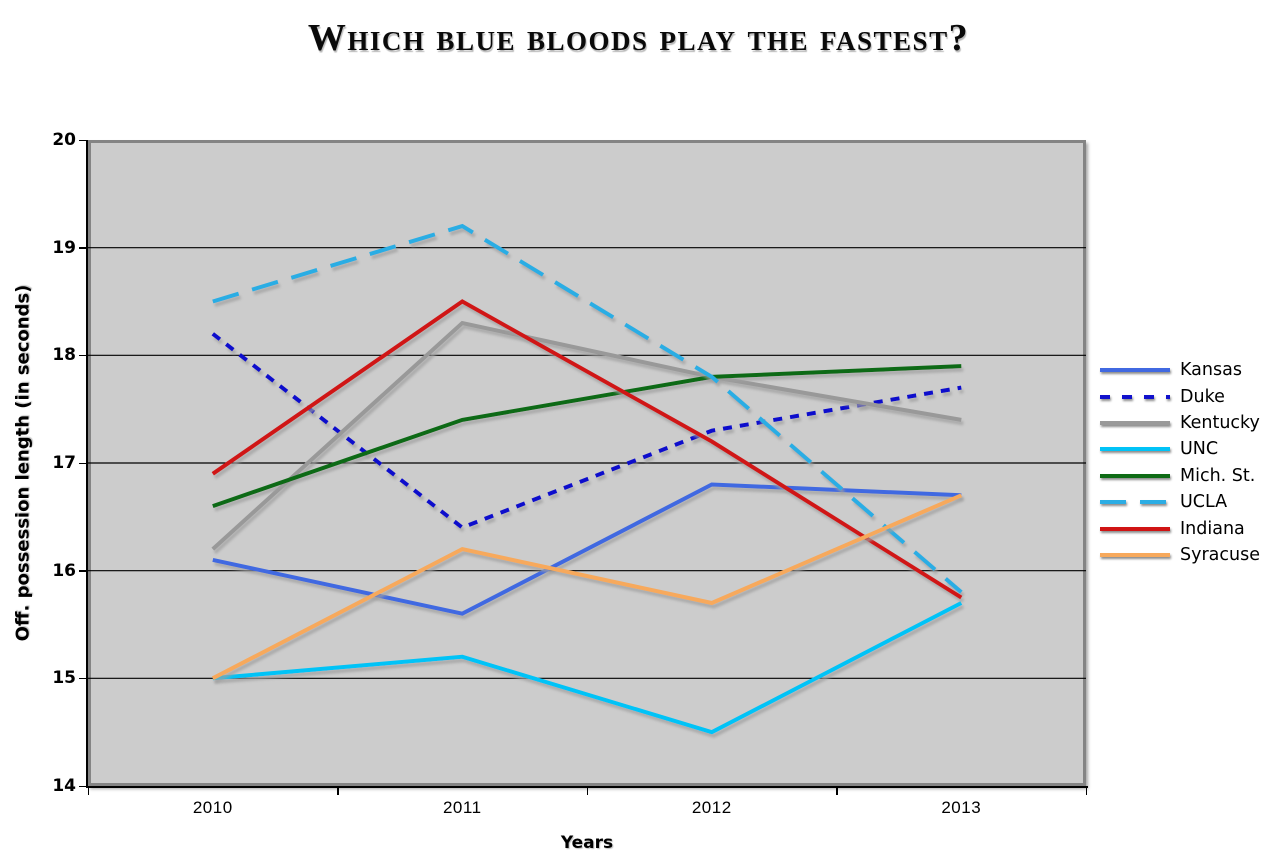  Describe the element at coordinates (1199, 449) in the screenshot. I see `legend-label-unc: UNC` at that location.